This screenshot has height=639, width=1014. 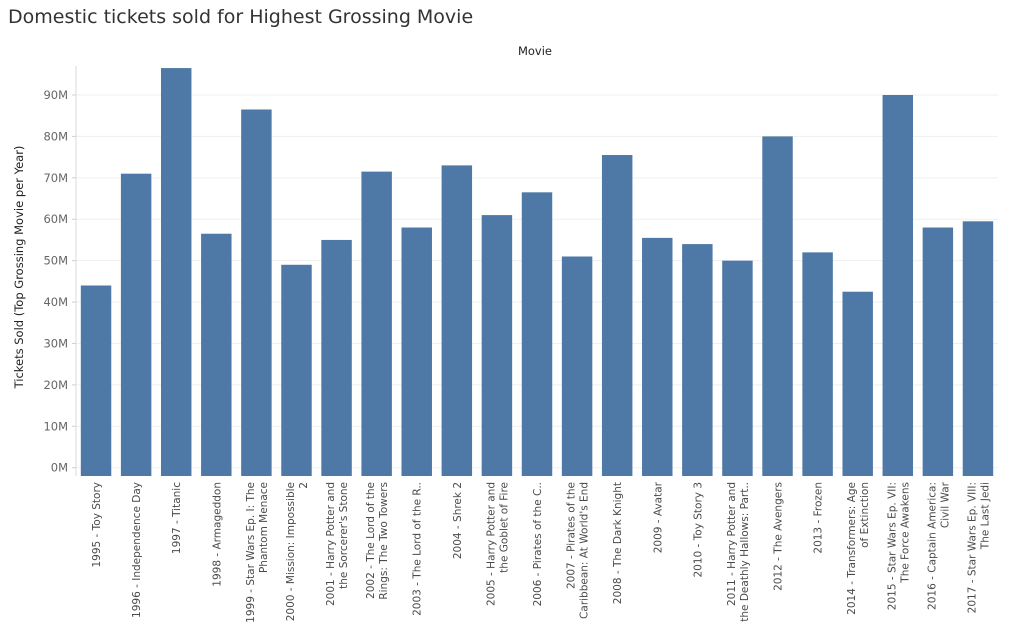 I want to click on x-tick-label-line: 2008 - The Dark Knight, so click(x=618, y=543).